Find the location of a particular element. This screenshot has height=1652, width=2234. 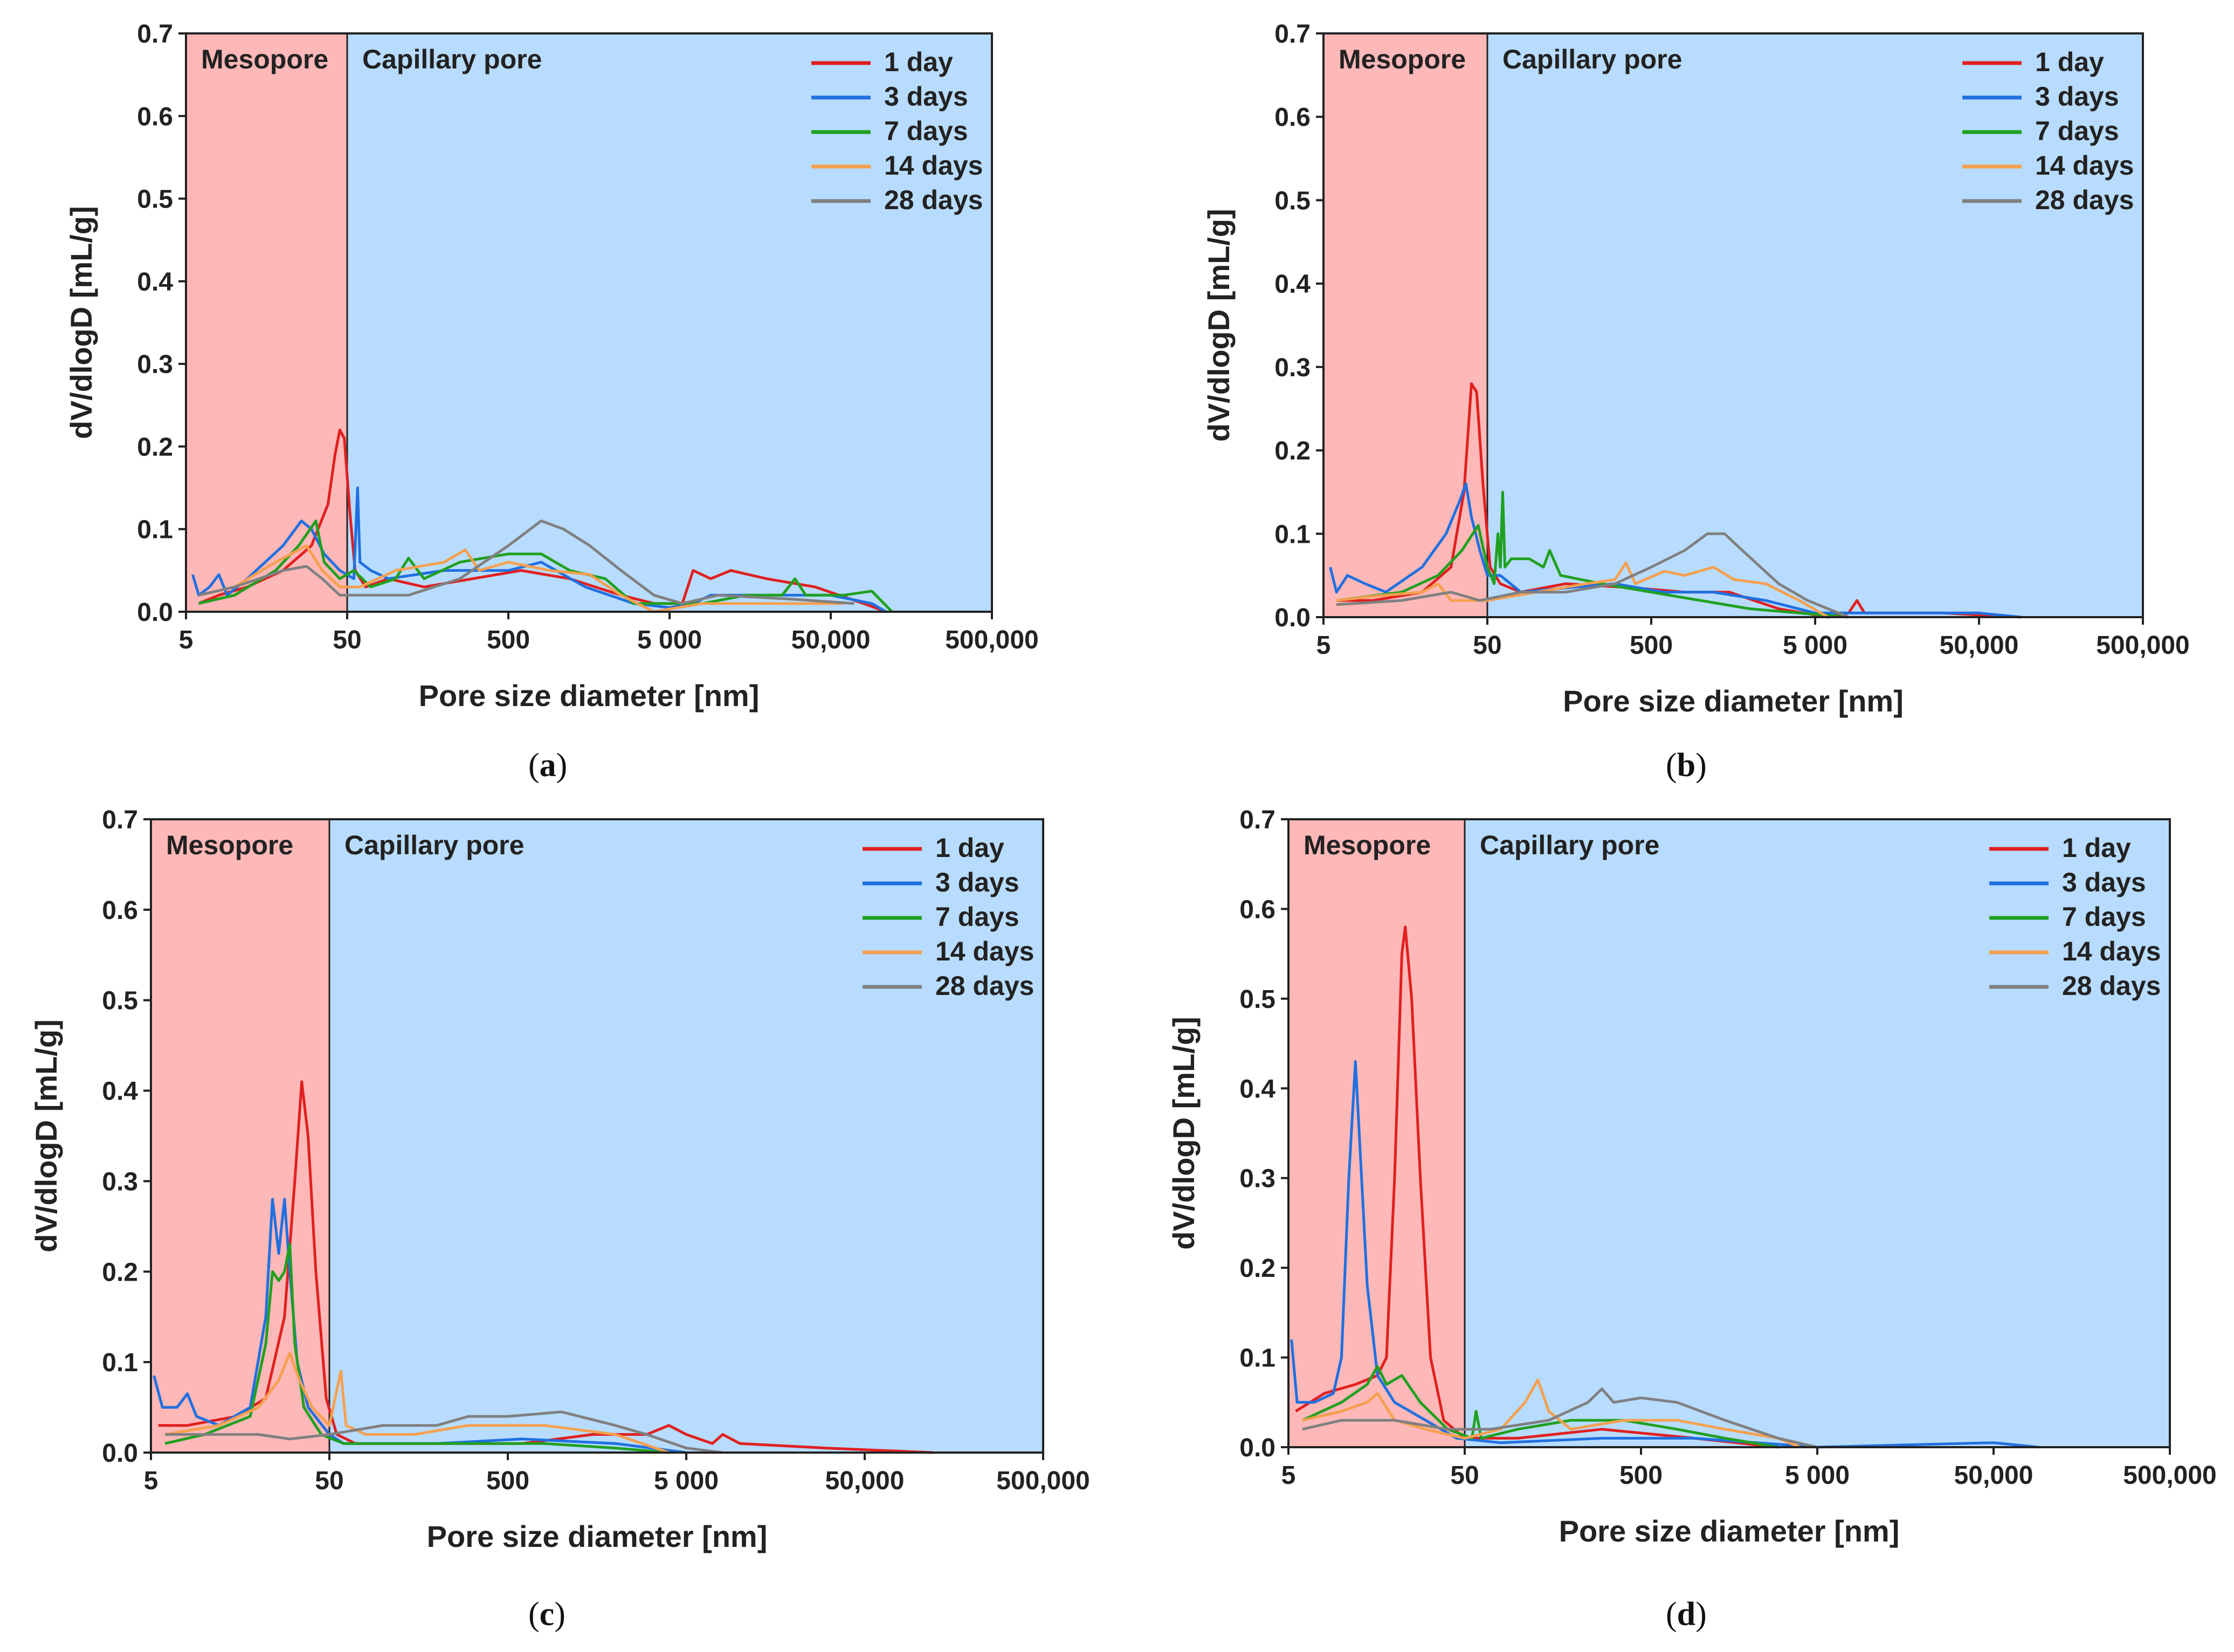

region-label-mesopore-c: Mesopore is located at coordinates (229, 845).